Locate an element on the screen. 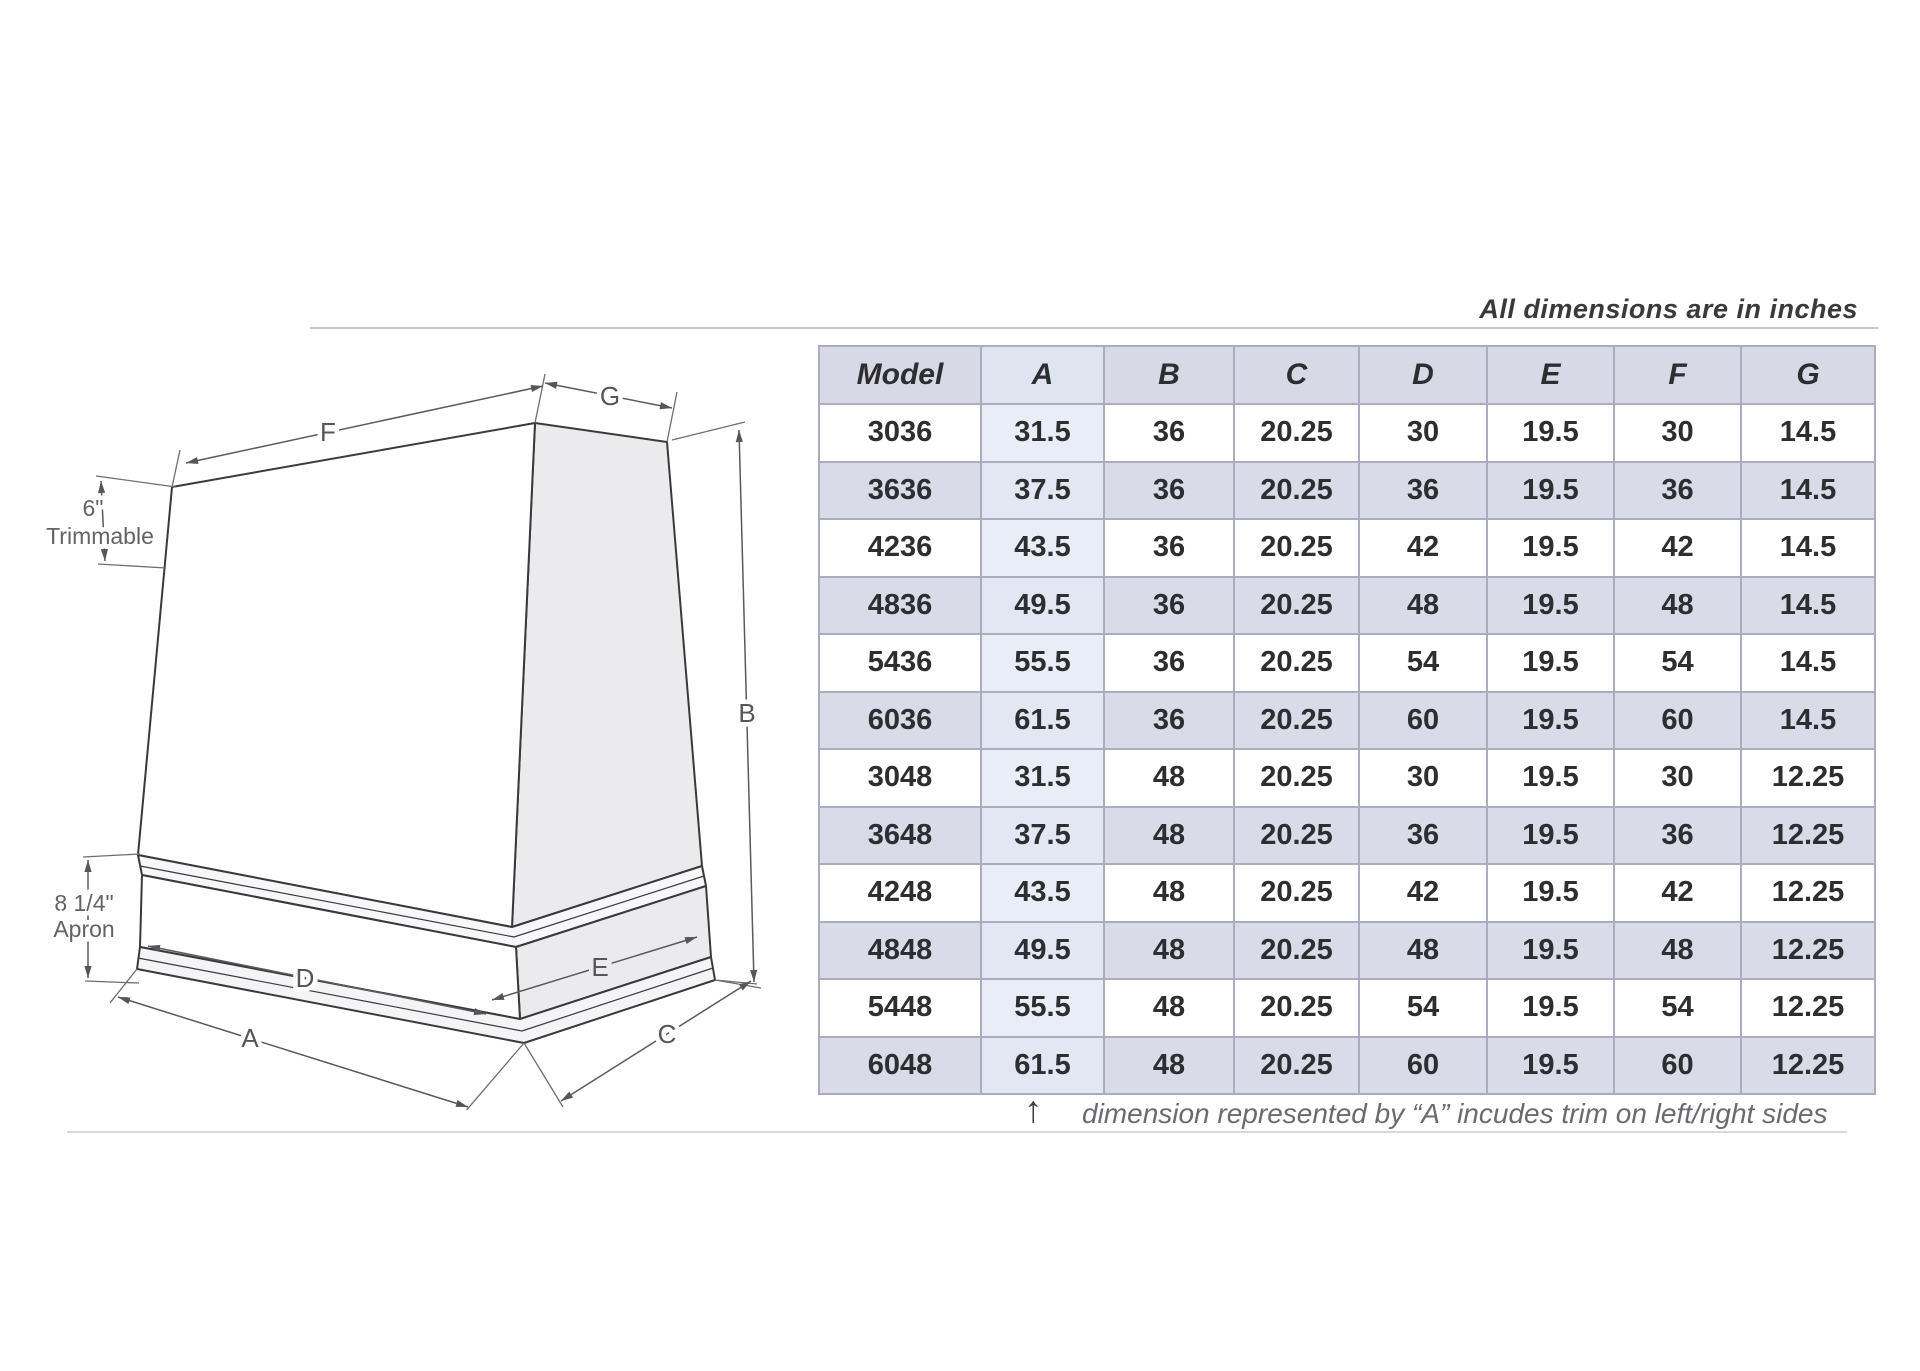  dim-cell: 60 is located at coordinates (1423, 1065).